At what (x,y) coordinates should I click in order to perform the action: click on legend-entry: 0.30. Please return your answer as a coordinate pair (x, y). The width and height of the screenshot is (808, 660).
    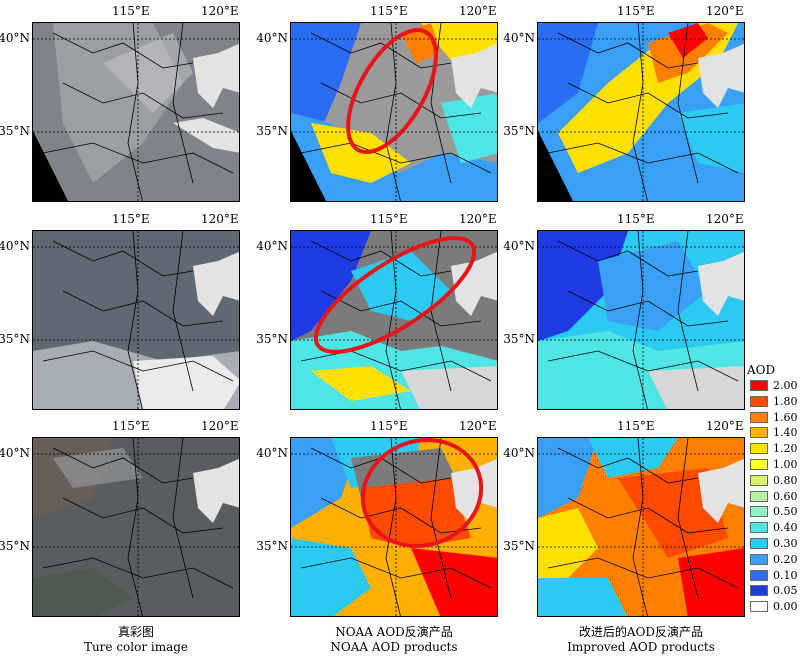
    Looking at the image, I should click on (776, 544).